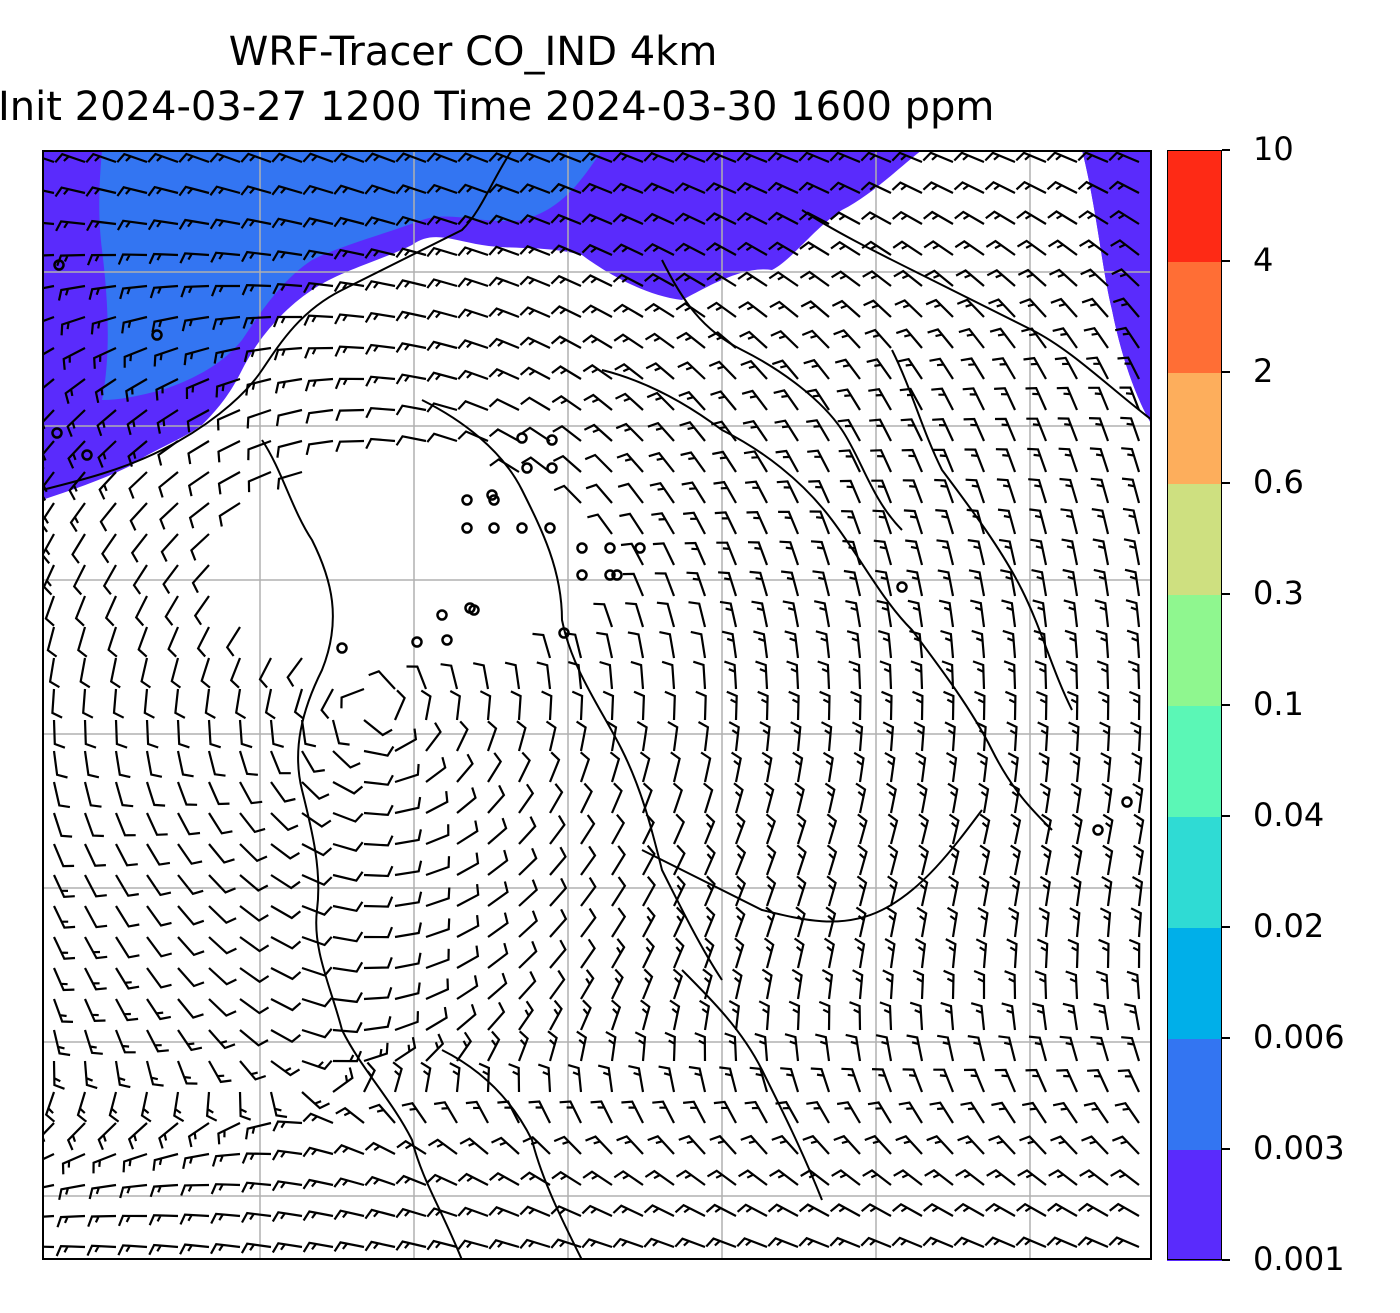 This screenshot has width=1400, height=1313. I want to click on colorbar-segment, so click(1194, 428).